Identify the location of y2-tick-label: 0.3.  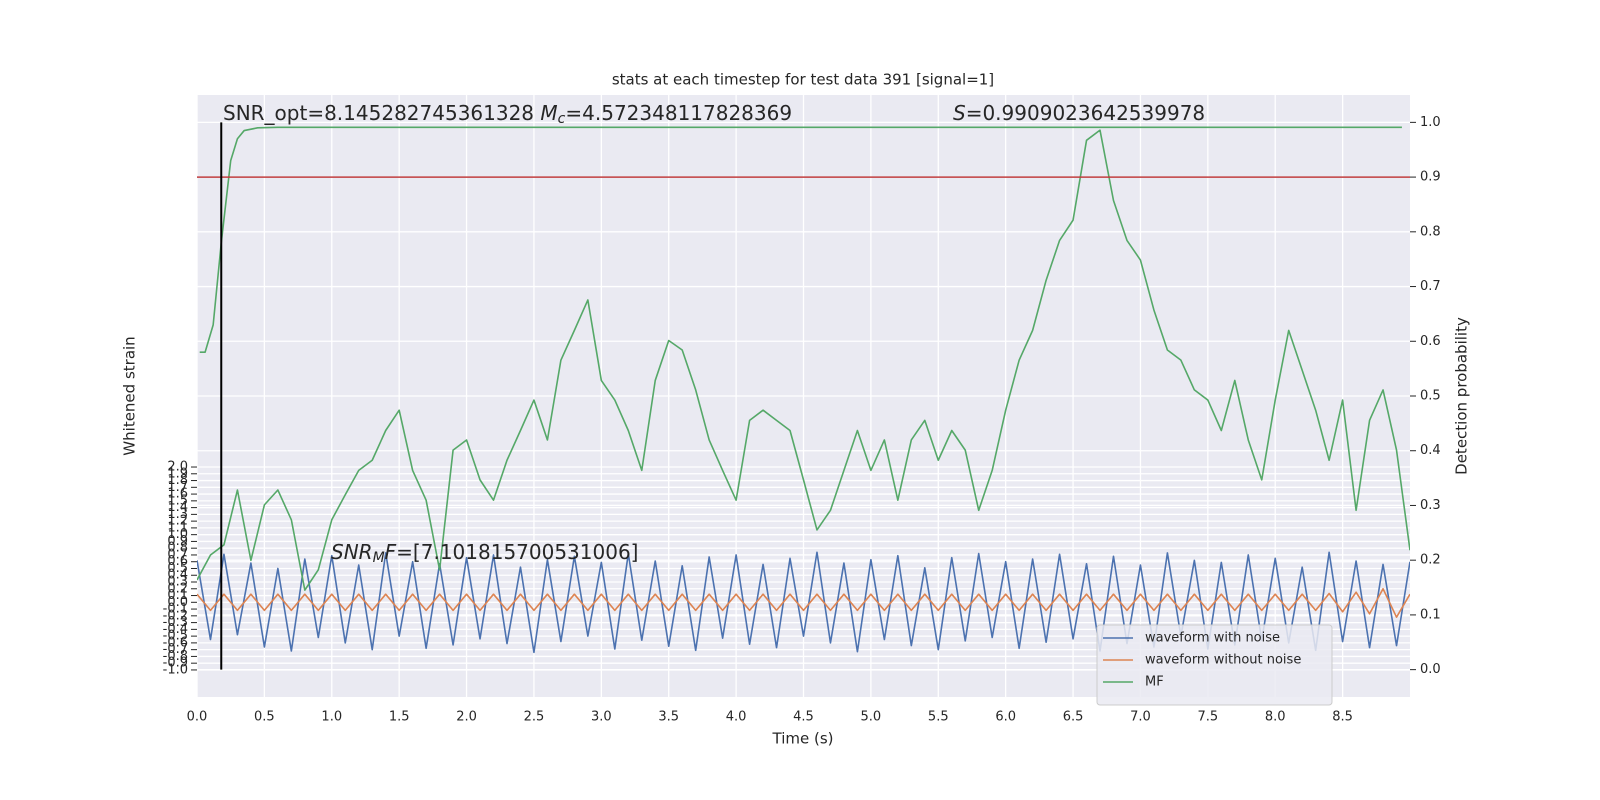
(1430, 505).